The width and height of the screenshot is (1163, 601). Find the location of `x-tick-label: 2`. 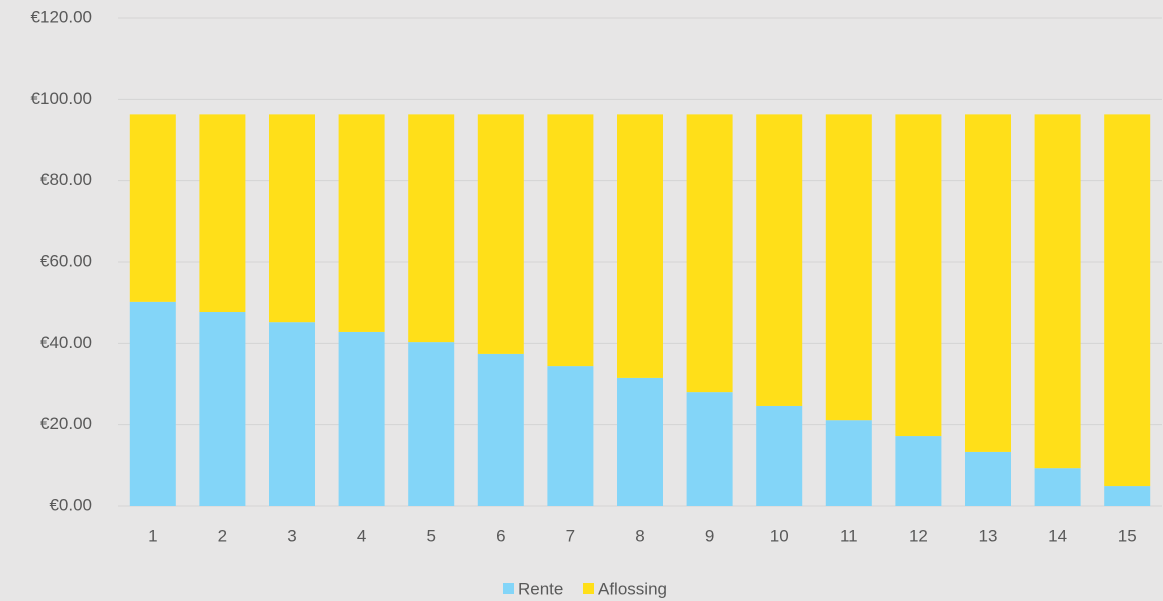

x-tick-label: 2 is located at coordinates (222, 535).